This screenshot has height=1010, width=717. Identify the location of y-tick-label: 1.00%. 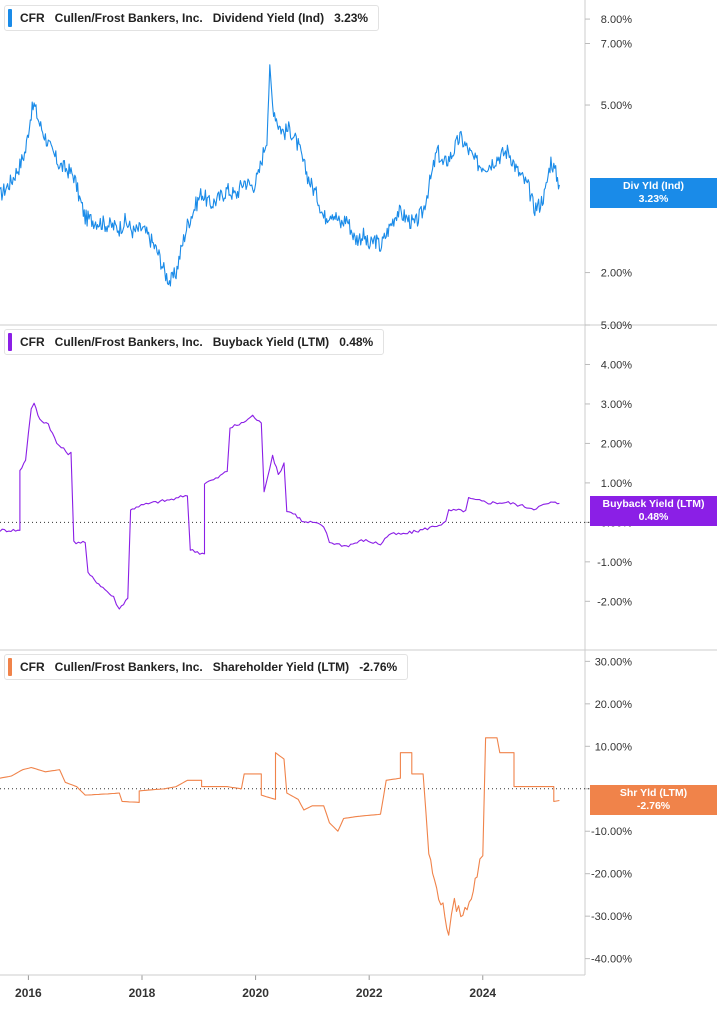
(616, 484).